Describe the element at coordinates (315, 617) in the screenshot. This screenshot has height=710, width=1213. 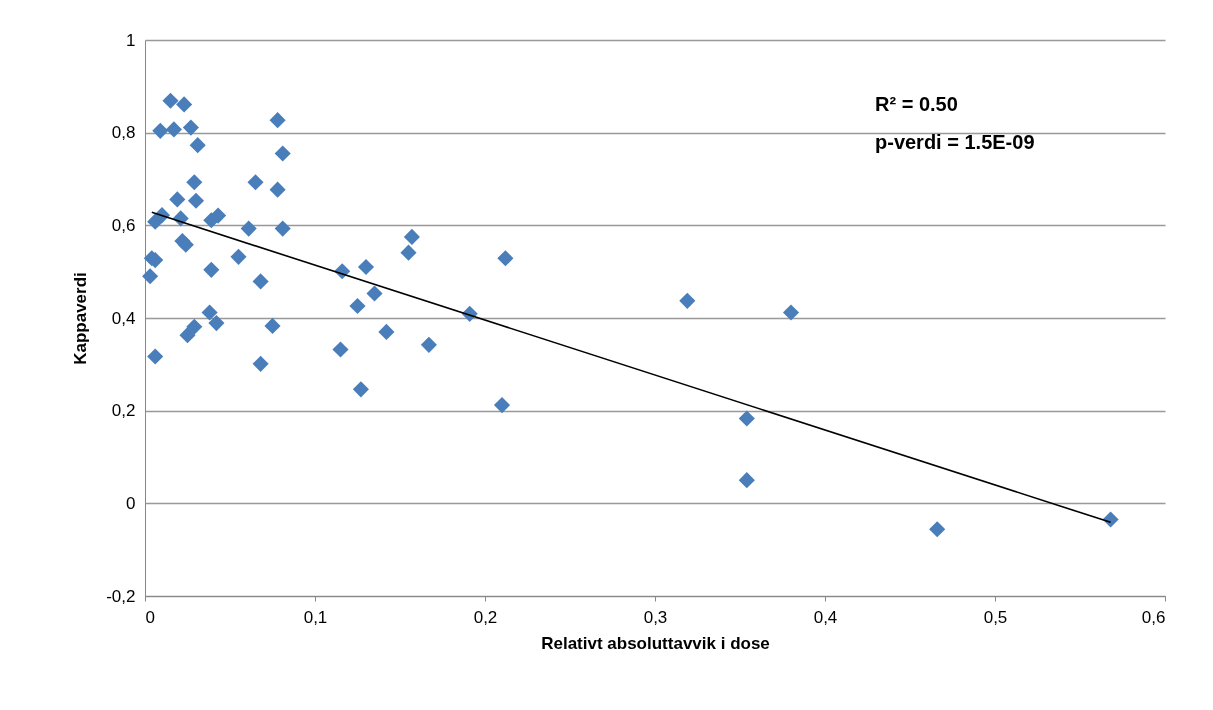
I see `x-tick-label: 0,1` at that location.